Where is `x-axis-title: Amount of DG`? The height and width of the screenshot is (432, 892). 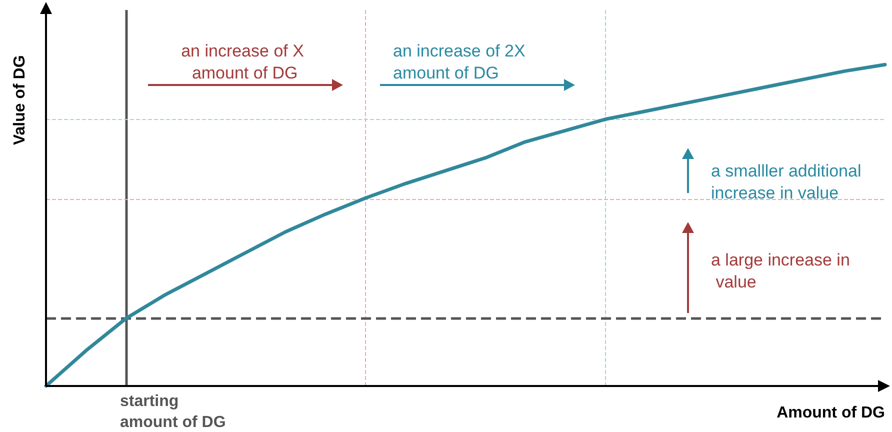
x-axis-title: Amount of DG is located at coordinates (830, 413).